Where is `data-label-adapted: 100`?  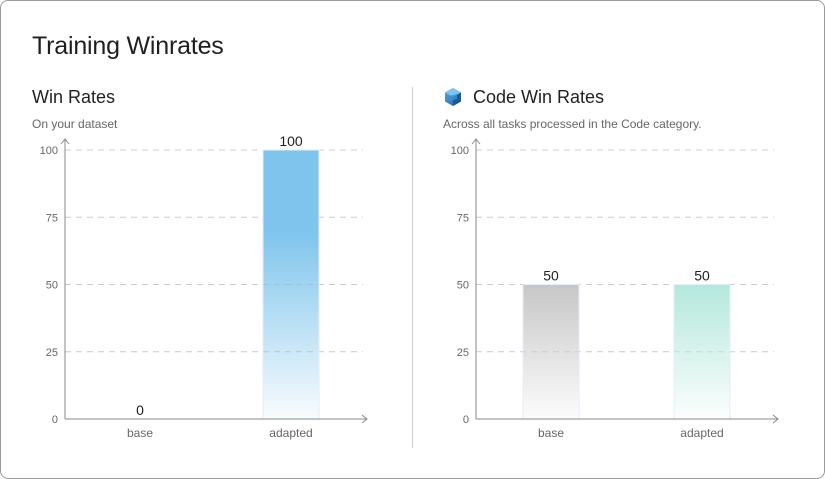
data-label-adapted: 100 is located at coordinates (291, 141).